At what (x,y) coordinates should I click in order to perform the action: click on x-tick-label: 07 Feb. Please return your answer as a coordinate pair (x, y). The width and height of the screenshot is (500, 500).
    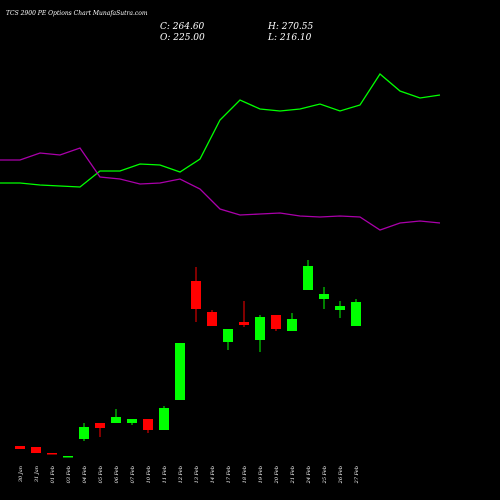
    Looking at the image, I should click on (133, 474).